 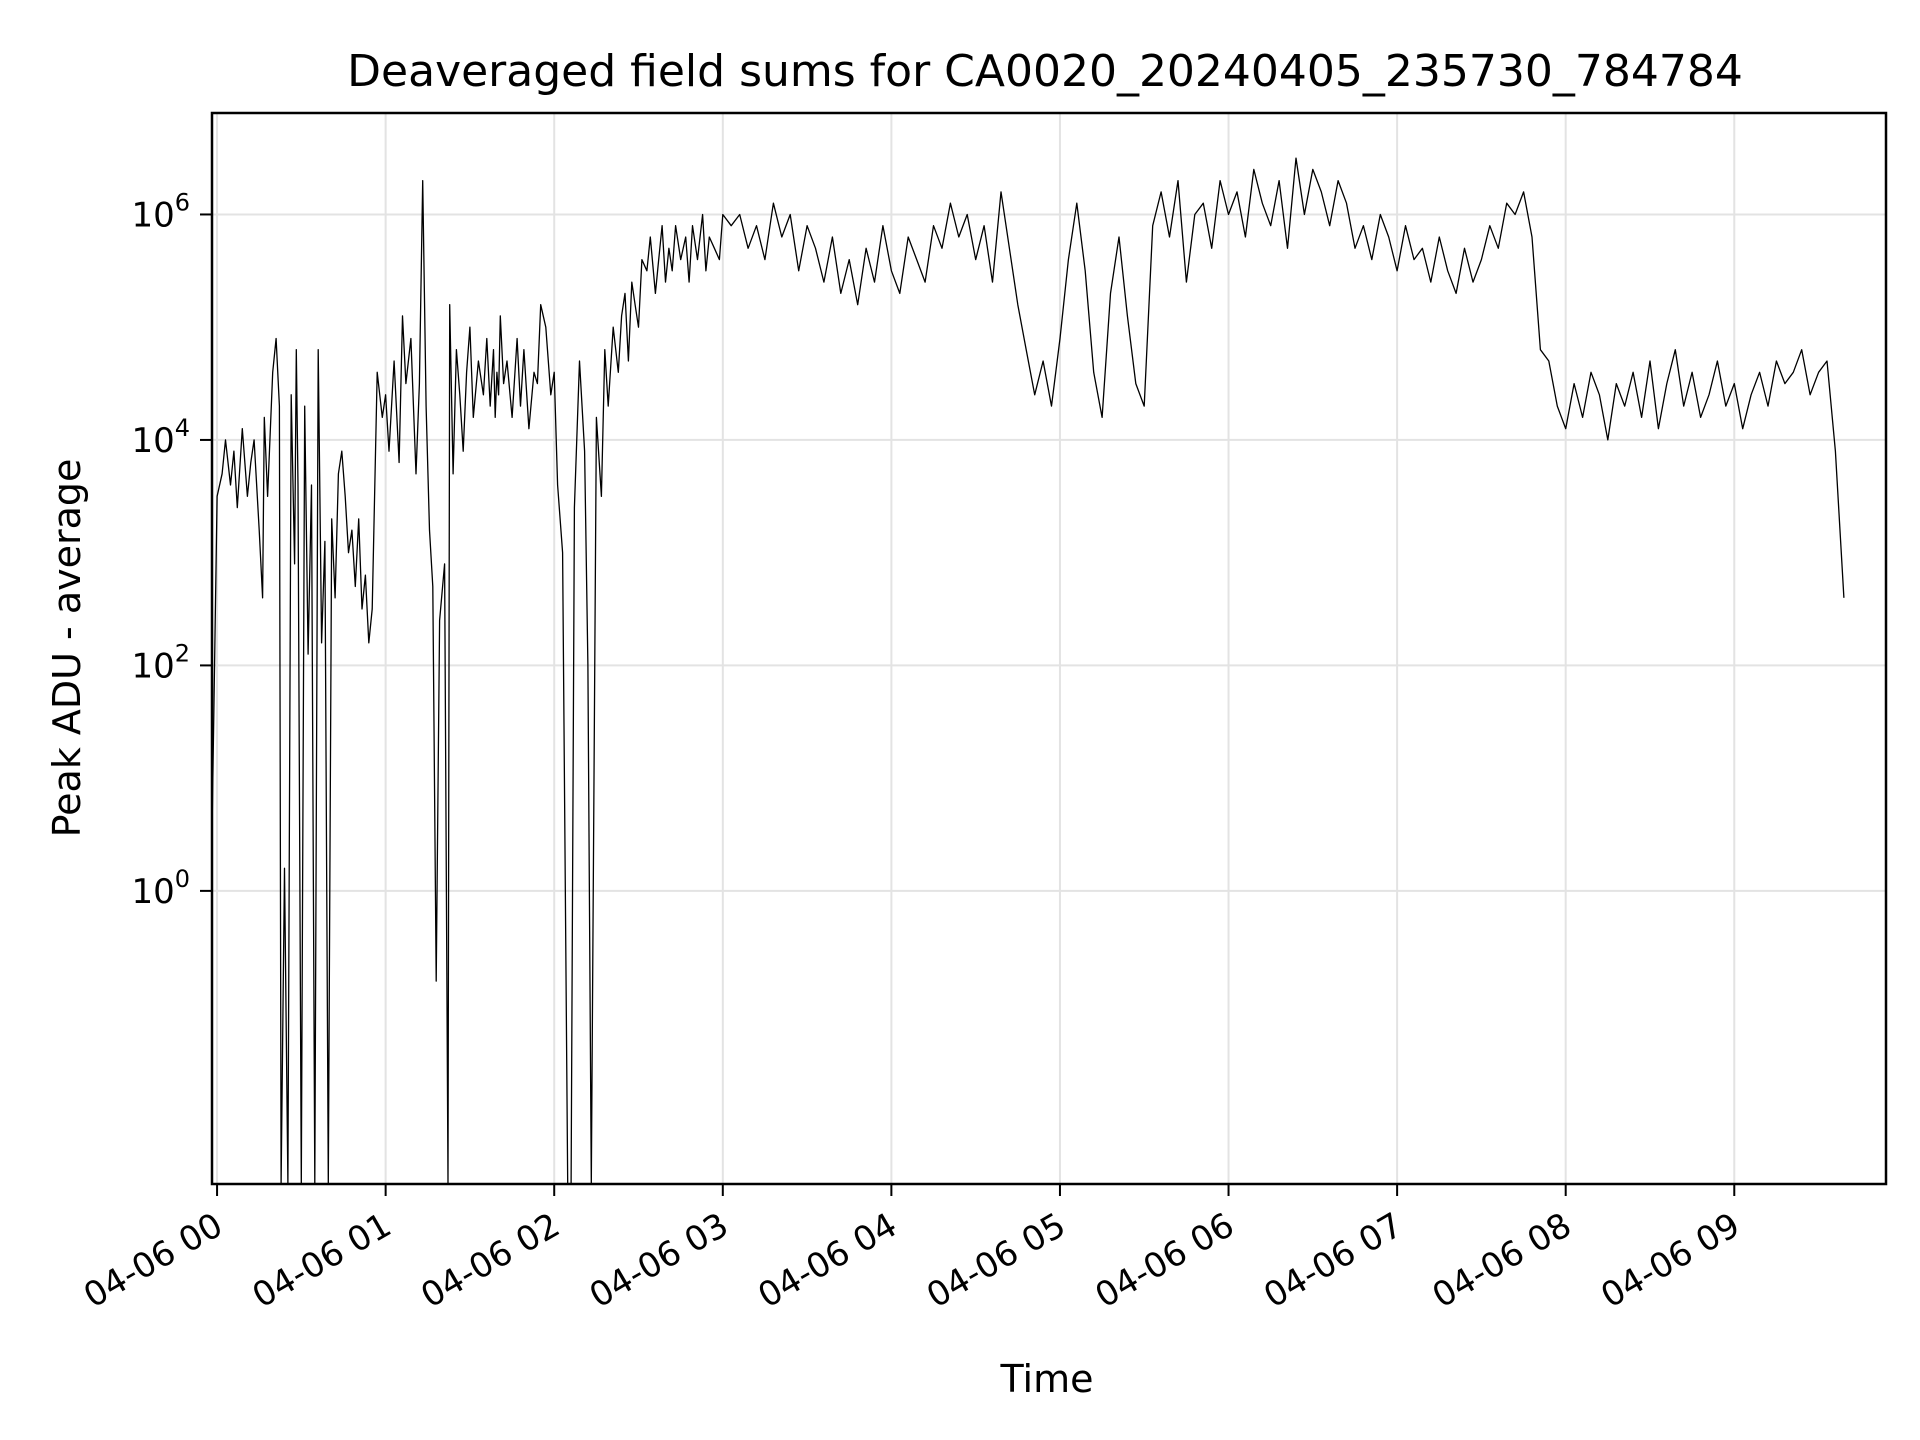 What do you see at coordinates (490, 1260) in the screenshot?
I see `x-tick-label: 04-06 02` at bounding box center [490, 1260].